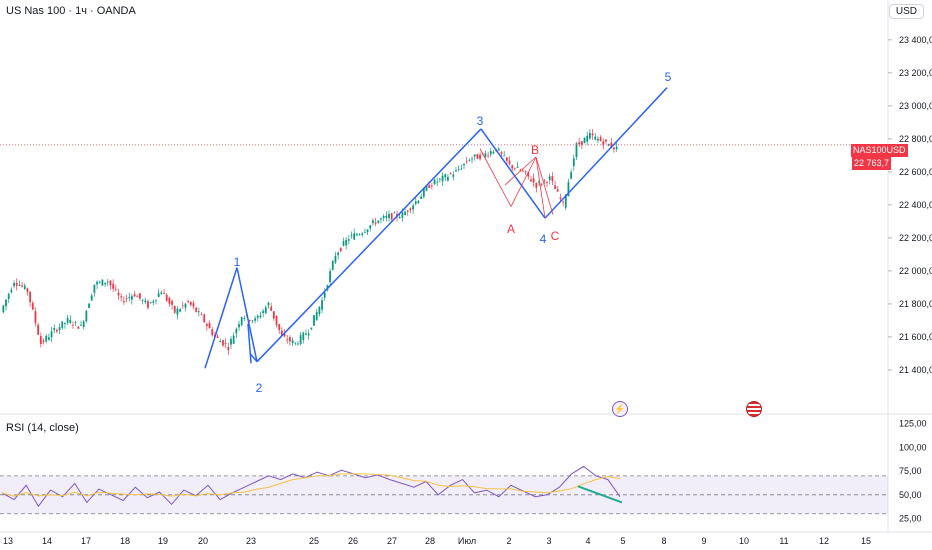  What do you see at coordinates (163, 541) in the screenshot?
I see `x-tick-label: 19` at bounding box center [163, 541].